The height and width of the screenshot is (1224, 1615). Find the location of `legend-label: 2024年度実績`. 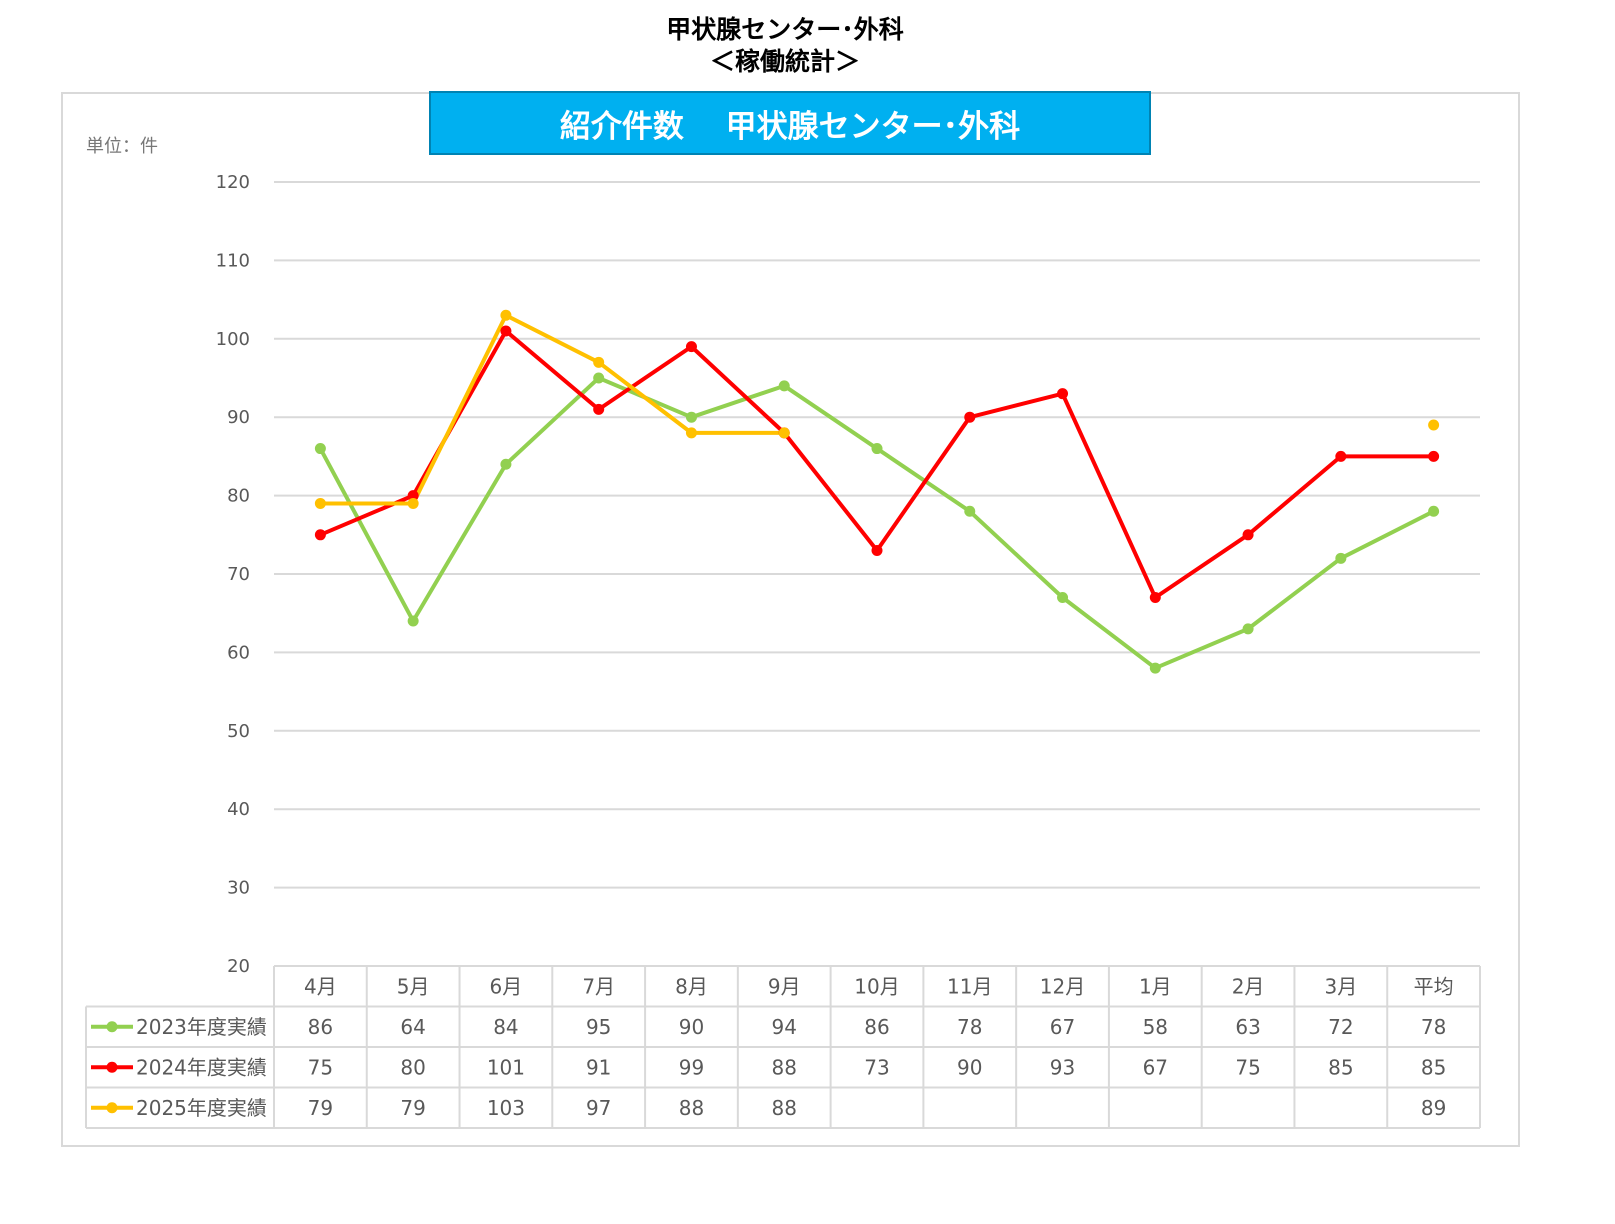

legend-label: 2024年度実績 is located at coordinates (201, 1067).